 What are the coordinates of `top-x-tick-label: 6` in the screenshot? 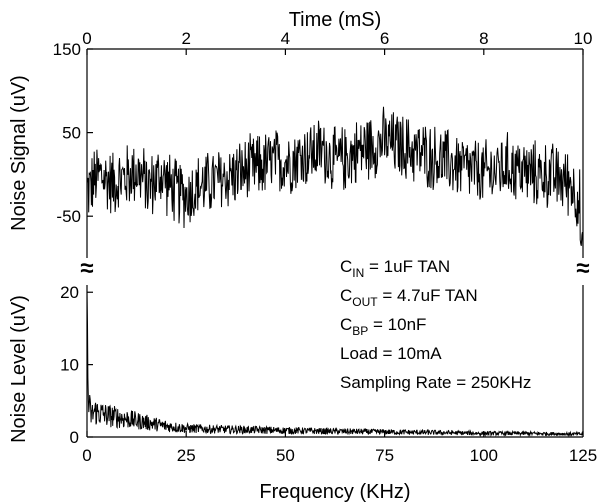 It's located at (384, 38).